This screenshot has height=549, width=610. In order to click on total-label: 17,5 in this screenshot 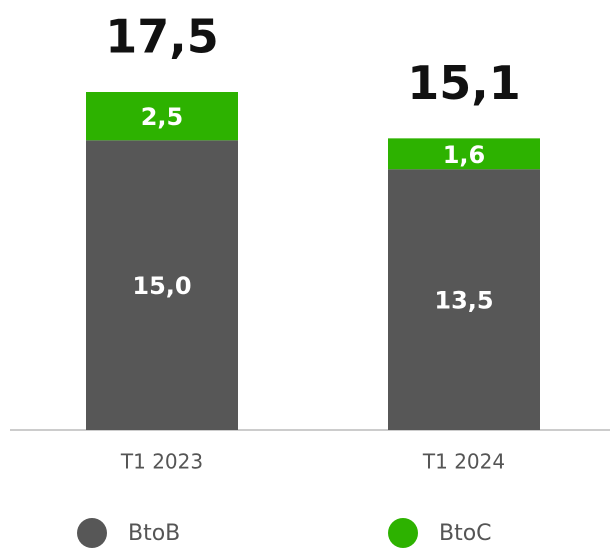, I will do `click(162, 37)`.